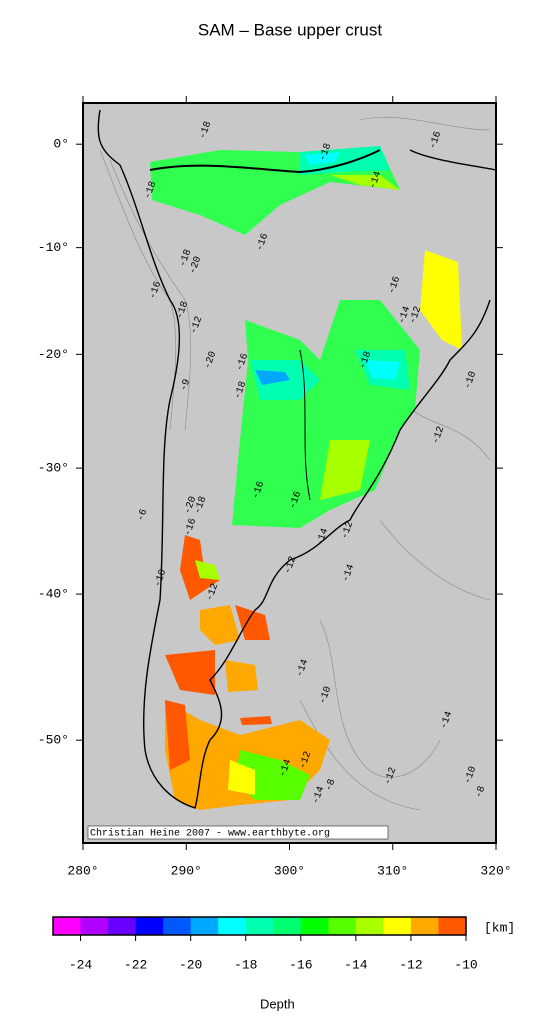  What do you see at coordinates (356, 964) in the screenshot?
I see `colorbar-tick-label: -14` at bounding box center [356, 964].